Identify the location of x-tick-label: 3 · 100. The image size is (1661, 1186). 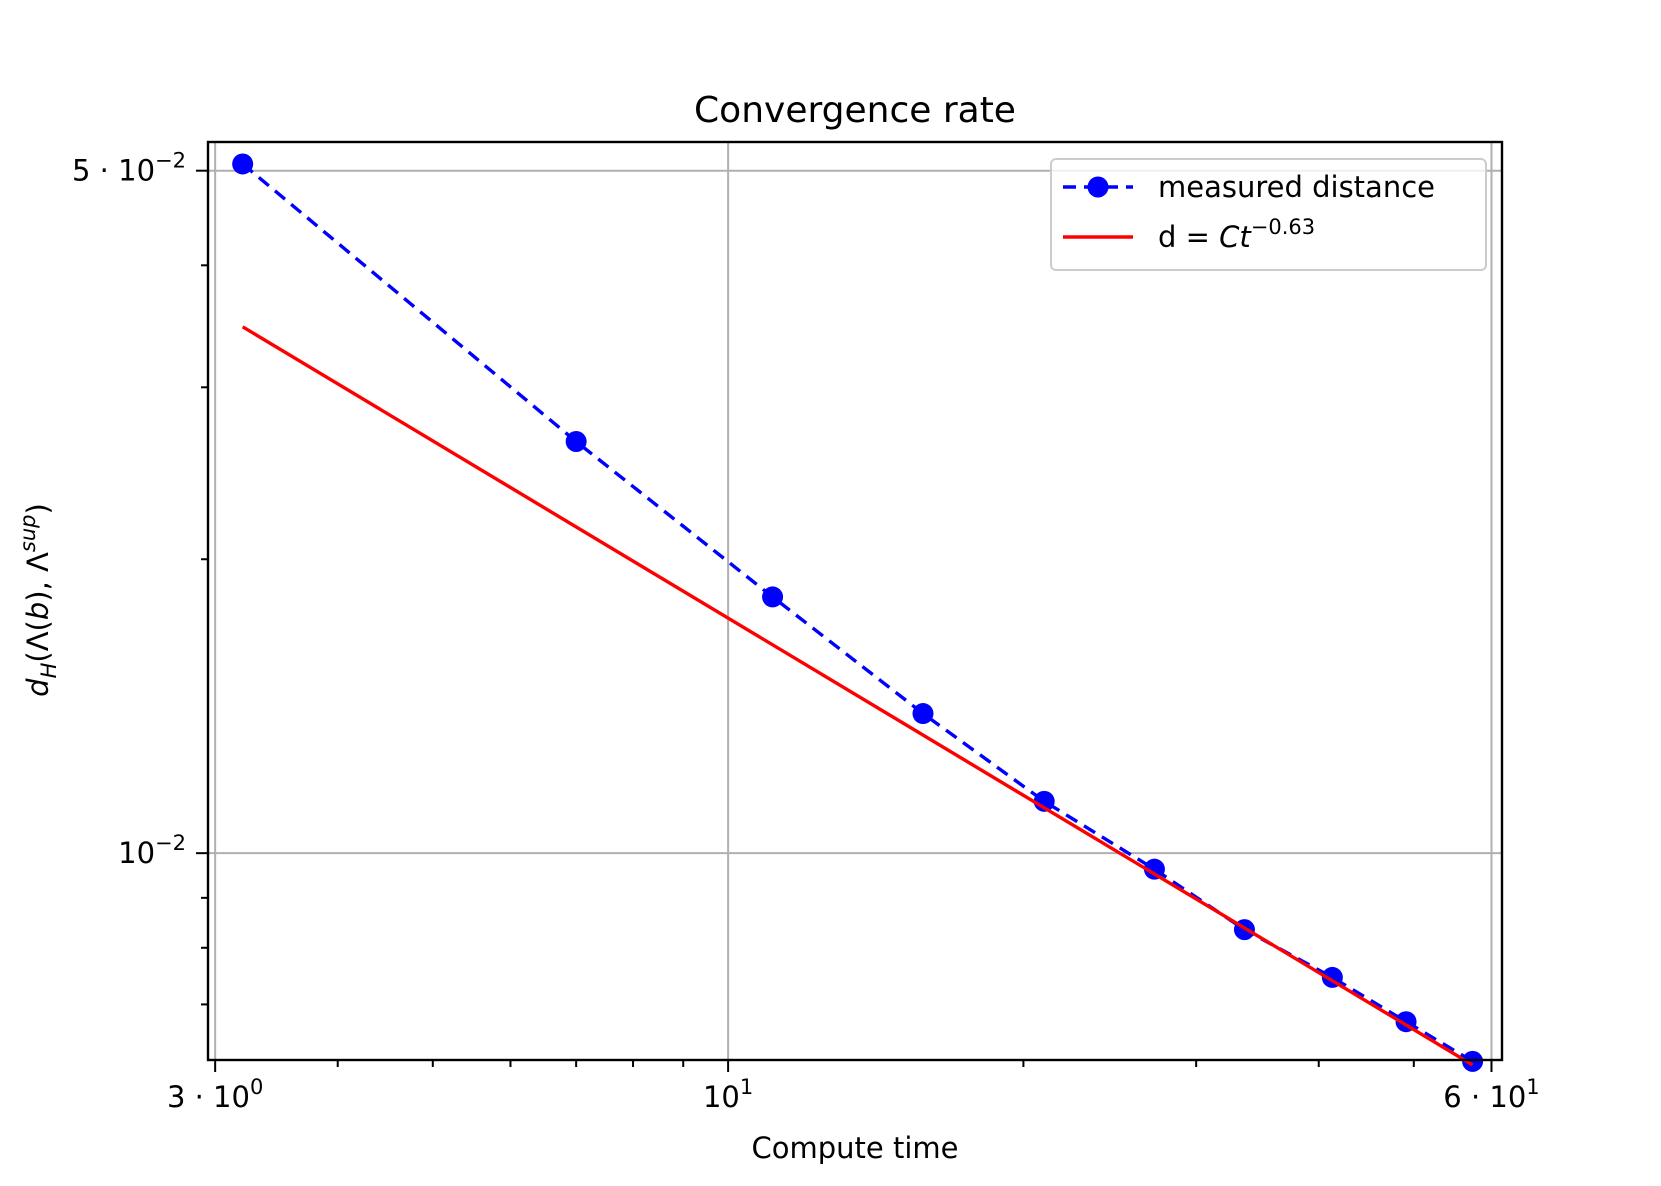
(215, 1094).